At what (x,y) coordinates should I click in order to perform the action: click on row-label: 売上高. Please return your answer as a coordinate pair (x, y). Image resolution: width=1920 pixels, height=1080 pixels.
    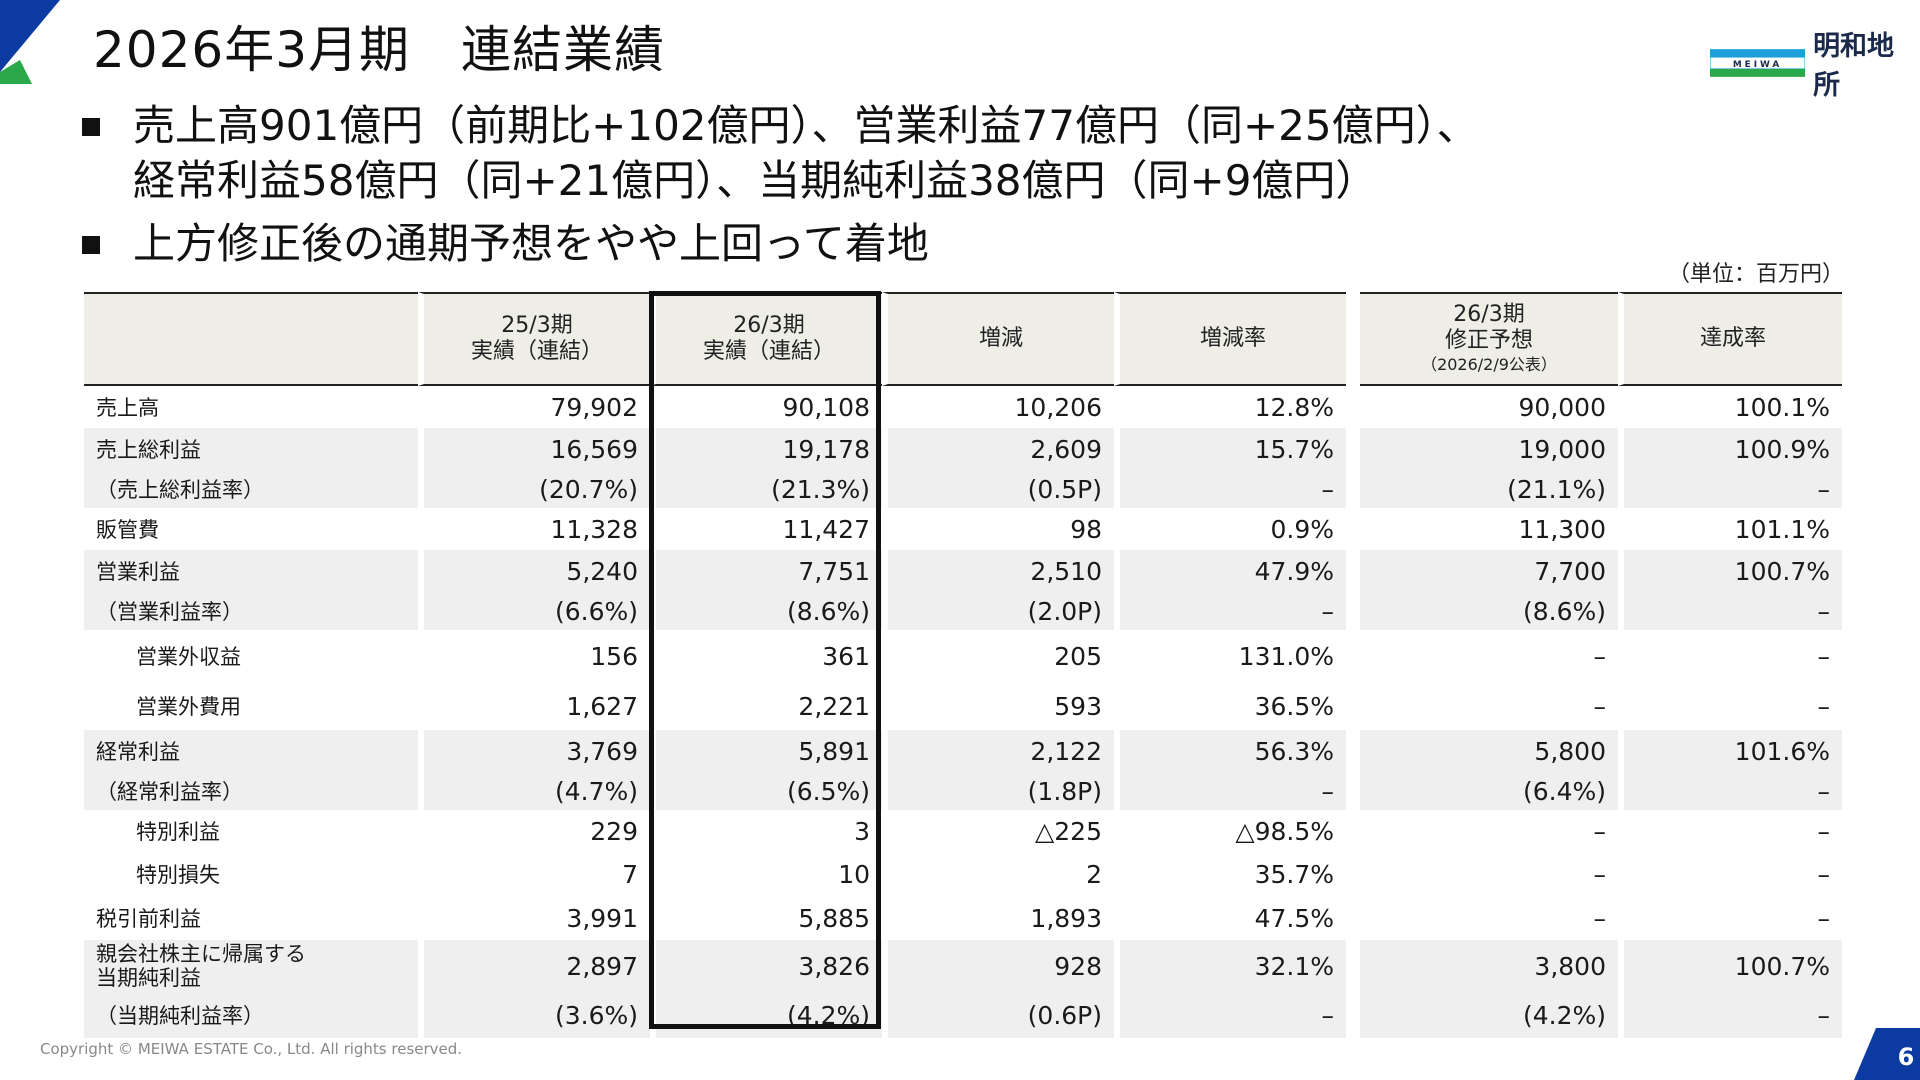
    Looking at the image, I should click on (127, 408).